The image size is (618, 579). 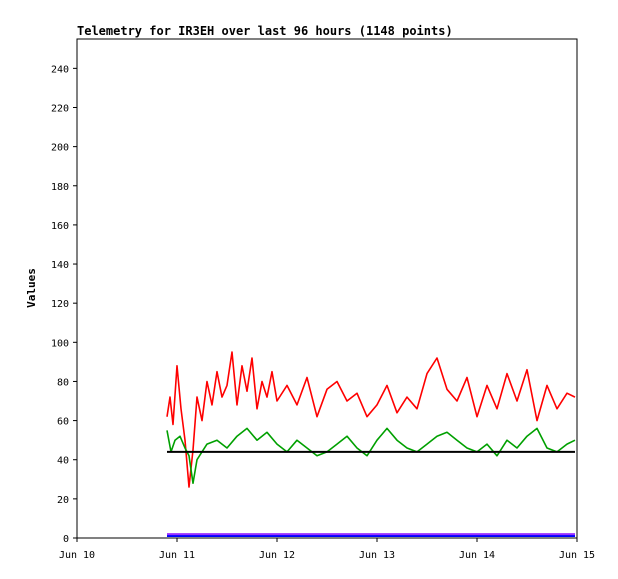 What do you see at coordinates (577, 555) in the screenshot?
I see `x-tick-label: Jun 15` at bounding box center [577, 555].